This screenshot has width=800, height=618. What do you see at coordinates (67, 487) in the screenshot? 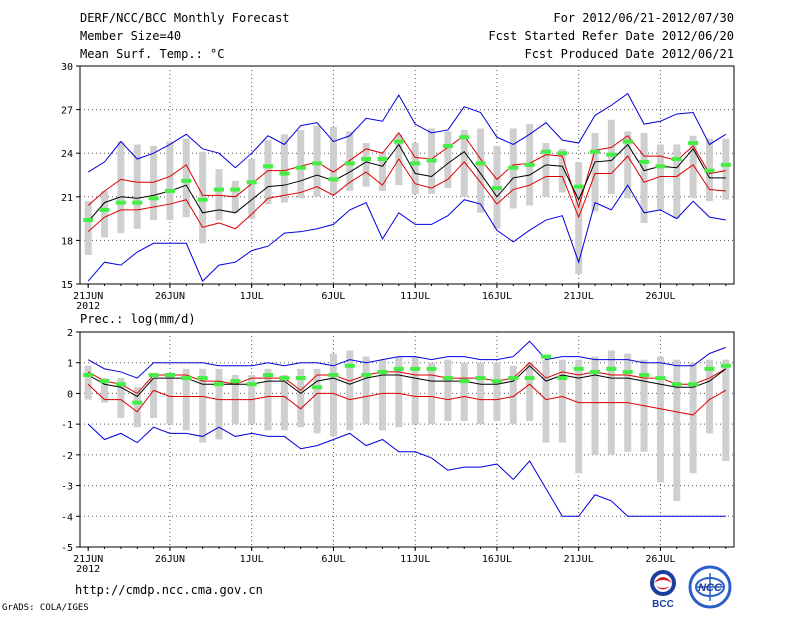
I see `y-tick-label: -3` at bounding box center [67, 487].